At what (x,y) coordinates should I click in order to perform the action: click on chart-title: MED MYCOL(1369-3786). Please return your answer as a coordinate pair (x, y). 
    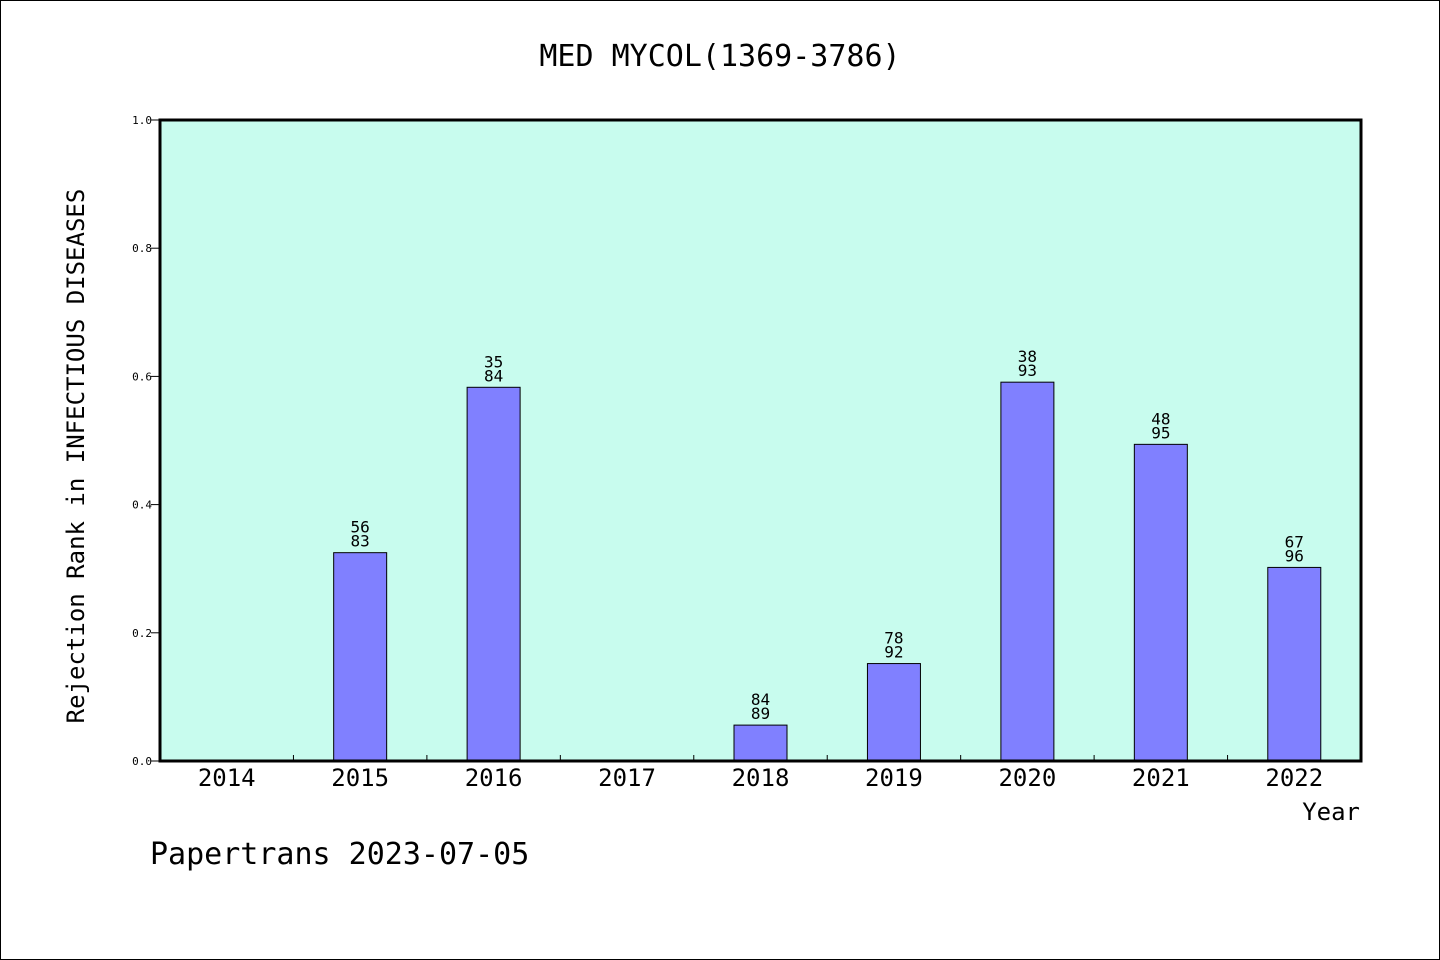
    Looking at the image, I should click on (719, 56).